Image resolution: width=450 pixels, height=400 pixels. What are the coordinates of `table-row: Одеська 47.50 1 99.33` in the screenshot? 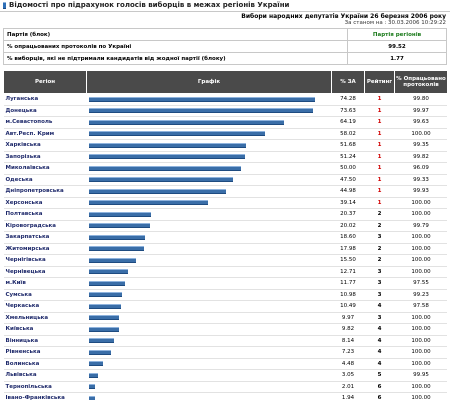 It's located at (225, 180).